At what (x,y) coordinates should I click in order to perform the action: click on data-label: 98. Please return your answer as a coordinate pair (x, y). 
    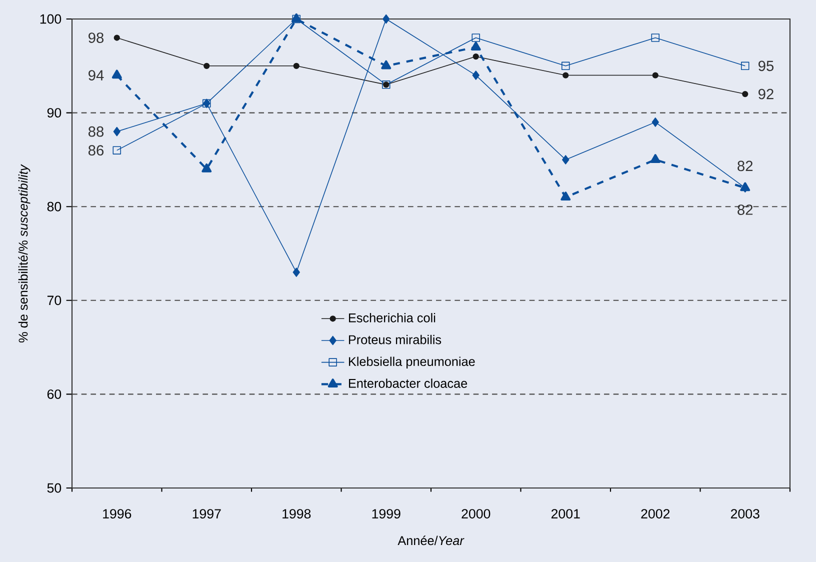
    Looking at the image, I should click on (96, 37).